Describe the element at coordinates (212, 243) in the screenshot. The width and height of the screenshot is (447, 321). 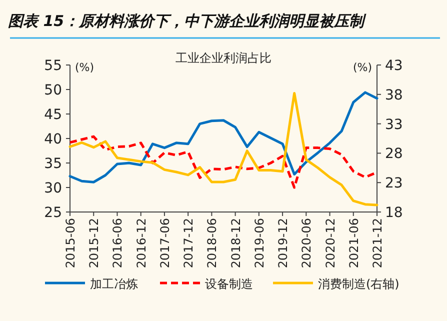
I see `x-tick-label: 2018-06` at that location.